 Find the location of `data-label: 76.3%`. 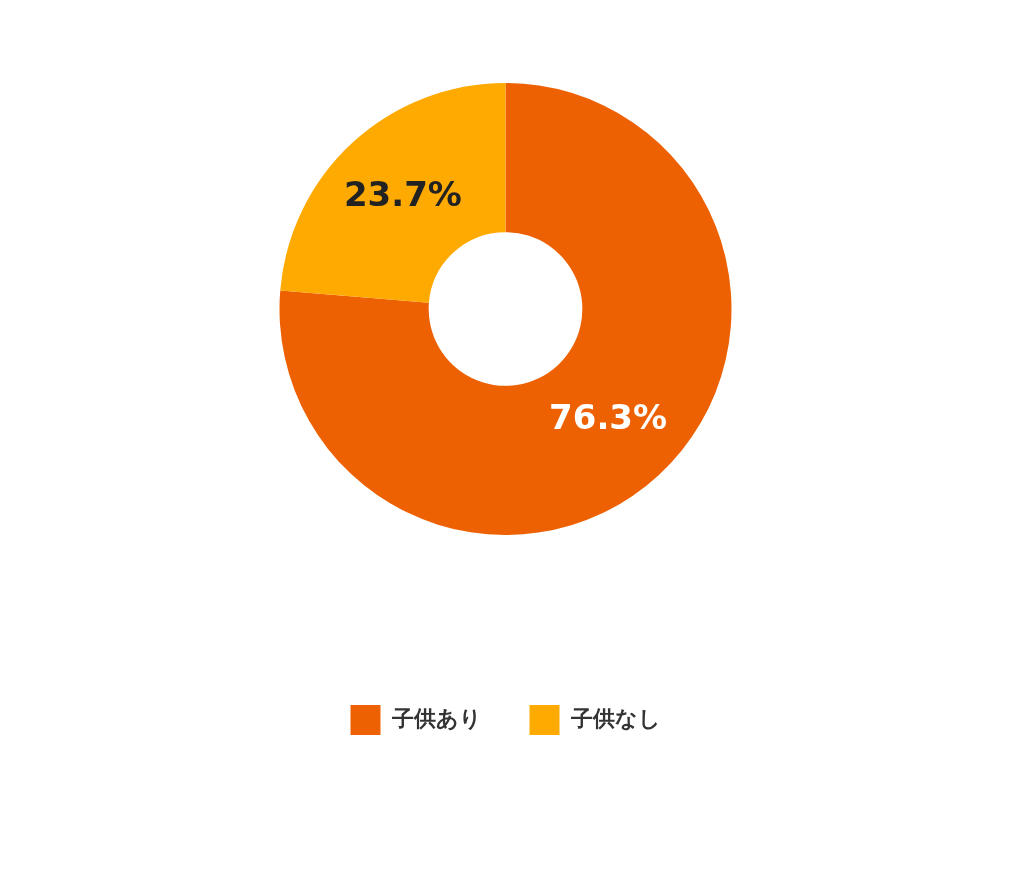

data-label: 76.3% is located at coordinates (608, 417).